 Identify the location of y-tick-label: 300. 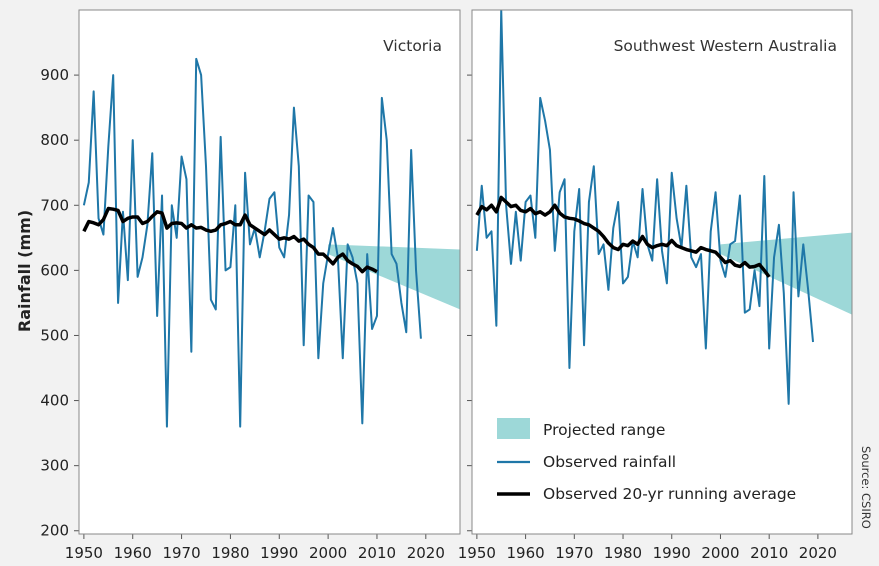
(54, 466).